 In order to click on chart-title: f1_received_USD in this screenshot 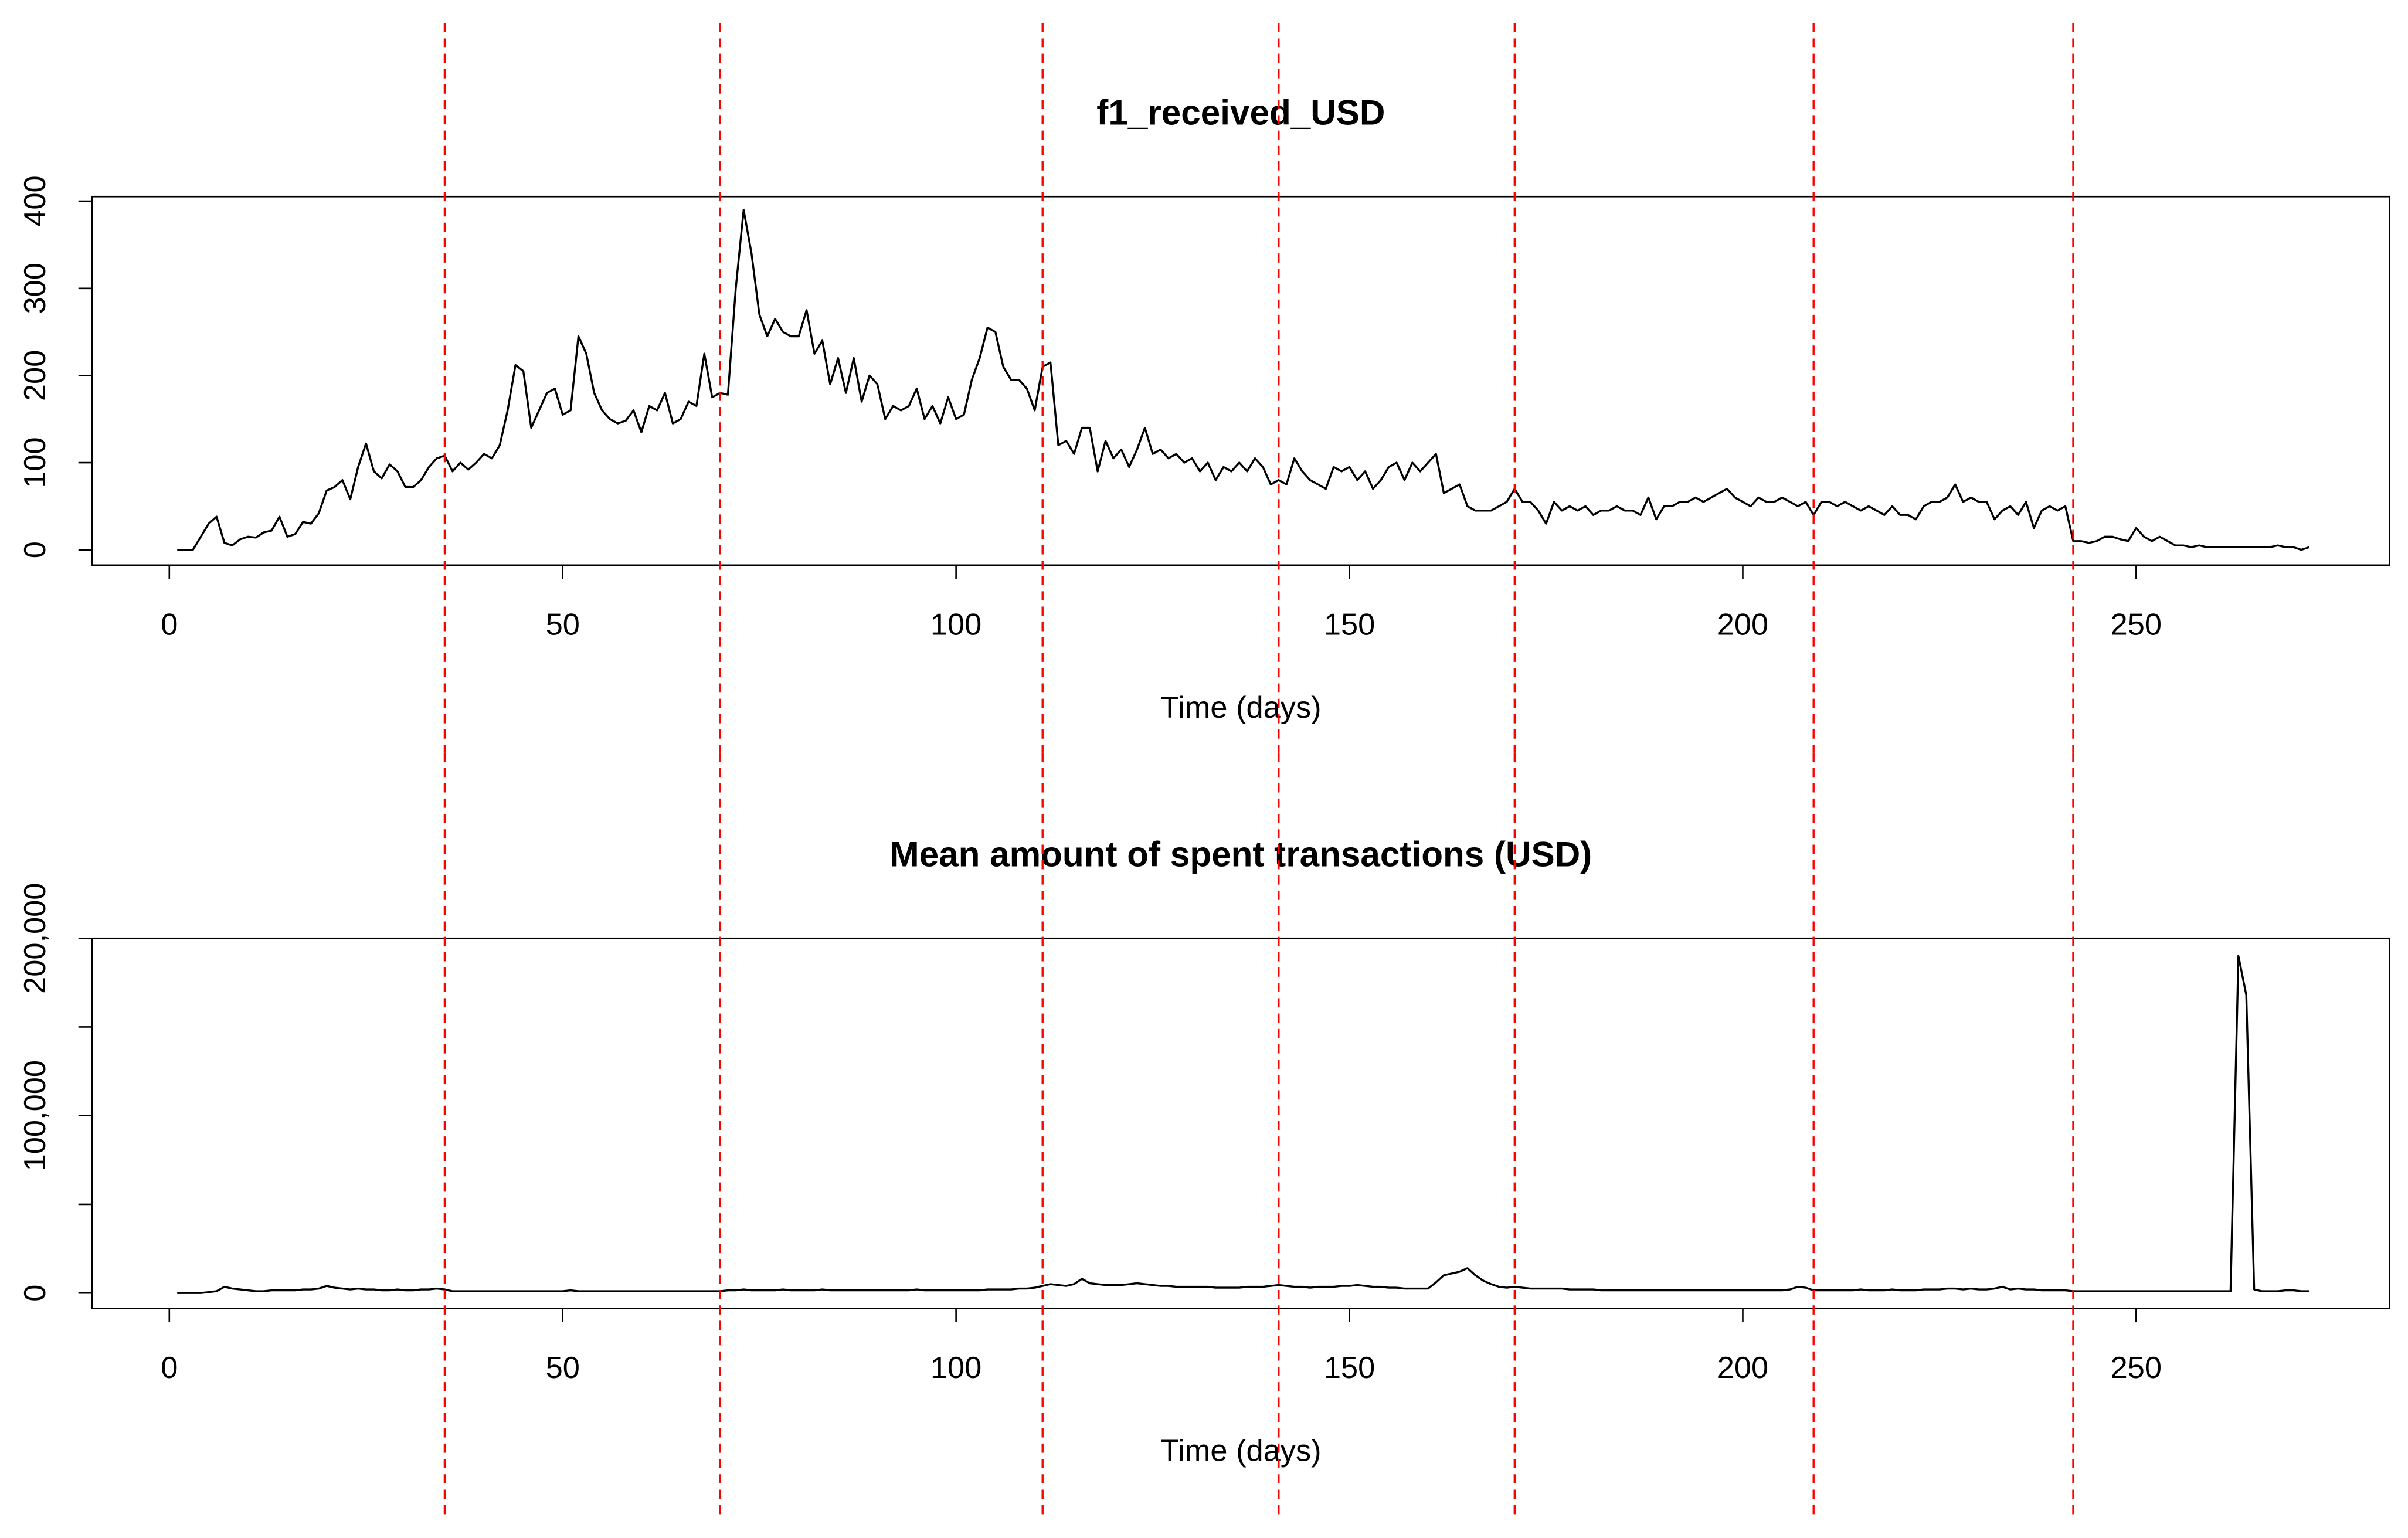, I will do `click(1240, 112)`.